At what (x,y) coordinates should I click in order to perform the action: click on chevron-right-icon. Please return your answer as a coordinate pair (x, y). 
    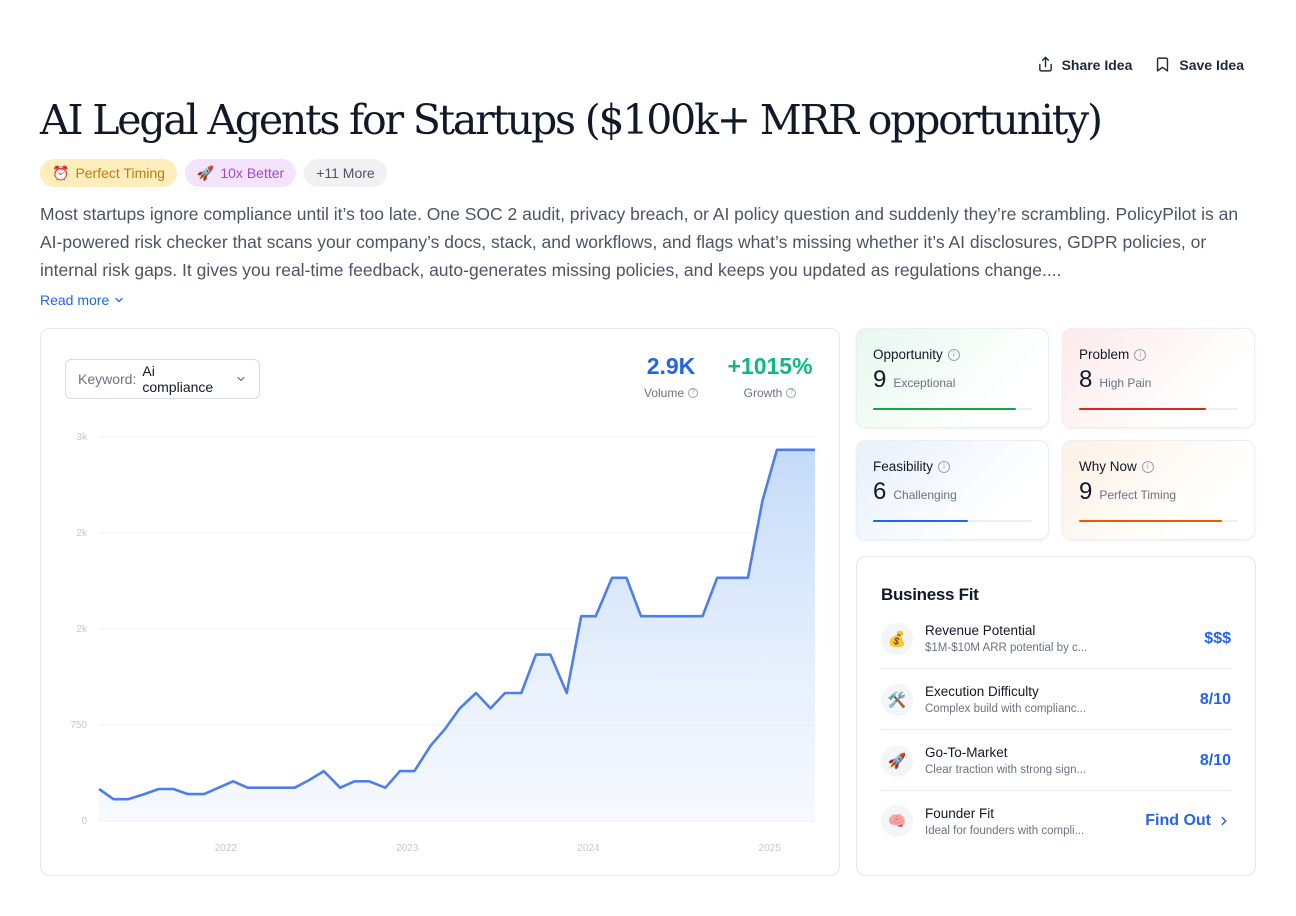
    Looking at the image, I should click on (1224, 821).